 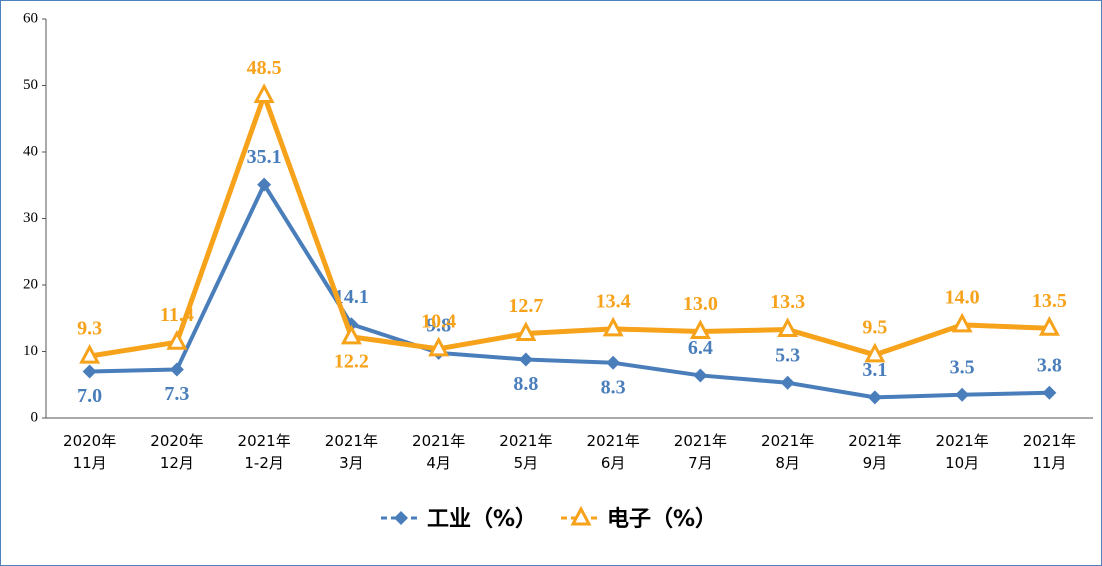 I want to click on data-label: 13.5, so click(x=1049, y=301).